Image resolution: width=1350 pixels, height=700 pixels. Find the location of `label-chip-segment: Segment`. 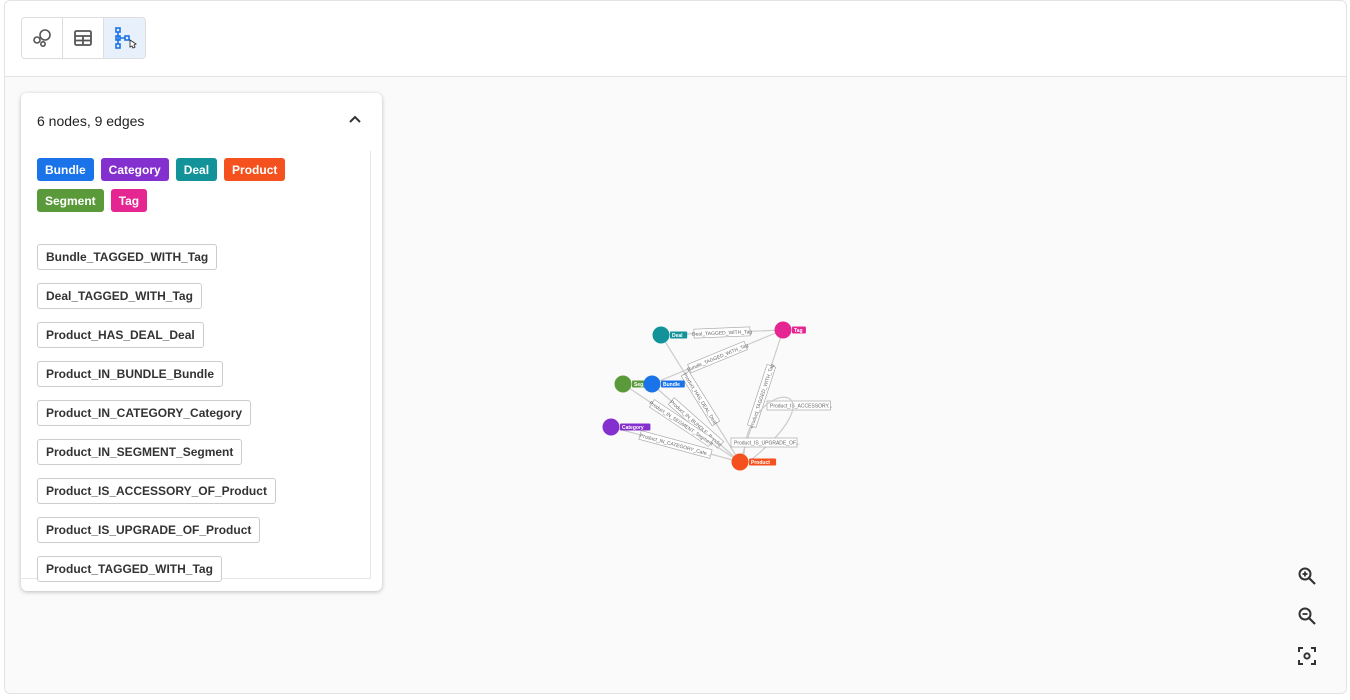

label-chip-segment: Segment is located at coordinates (70, 200).